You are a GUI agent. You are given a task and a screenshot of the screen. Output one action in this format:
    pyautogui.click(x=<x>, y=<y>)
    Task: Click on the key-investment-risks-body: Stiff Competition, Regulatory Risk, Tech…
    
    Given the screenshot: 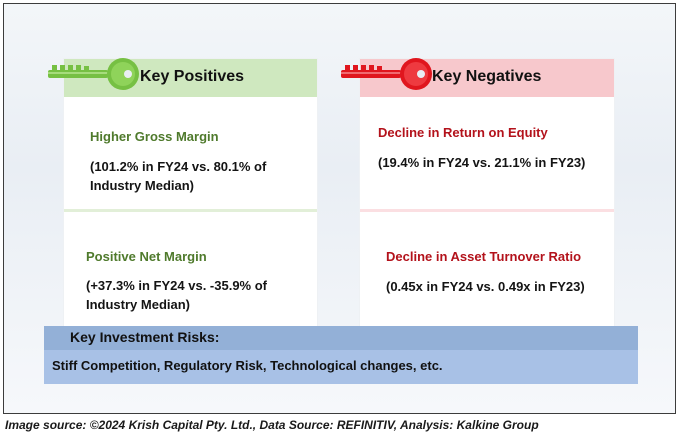 What is the action you would take?
    pyautogui.click(x=341, y=367)
    